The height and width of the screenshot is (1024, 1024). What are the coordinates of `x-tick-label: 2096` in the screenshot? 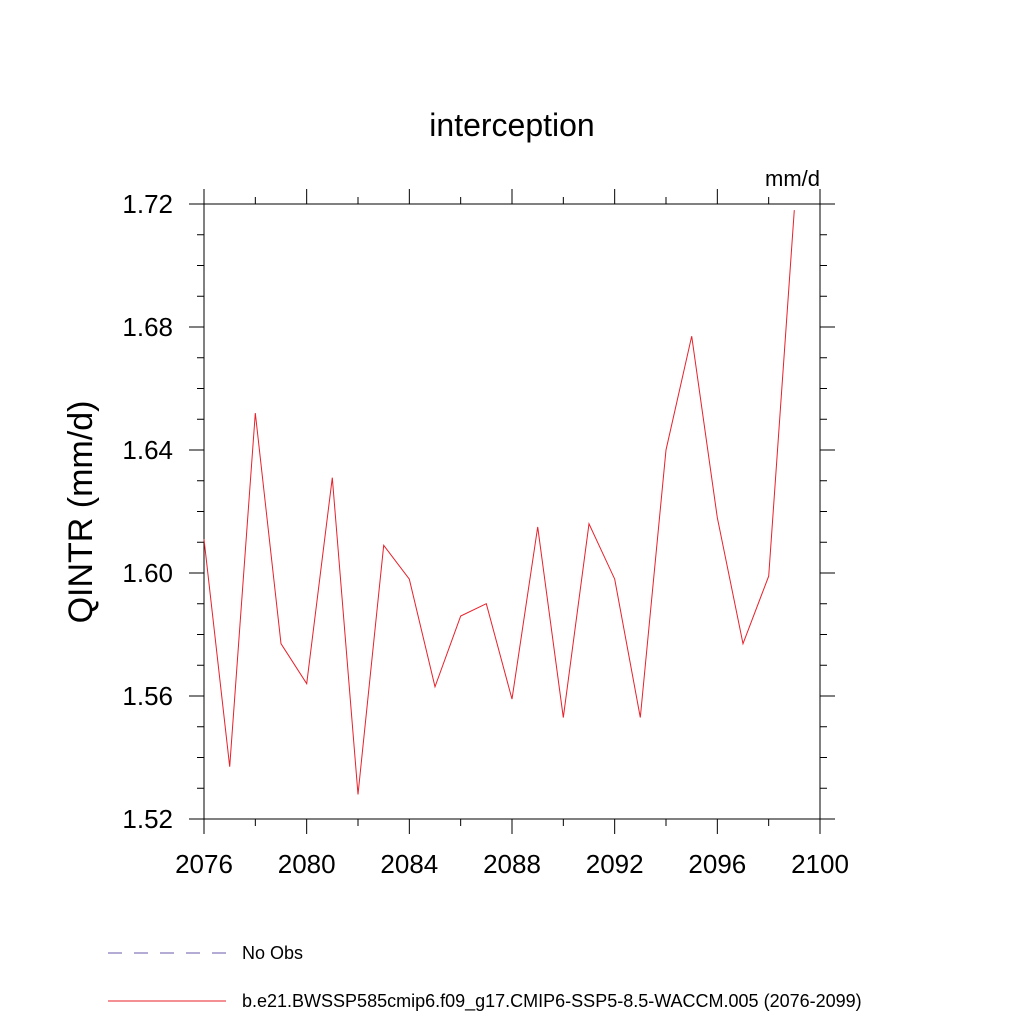 It's located at (717, 864).